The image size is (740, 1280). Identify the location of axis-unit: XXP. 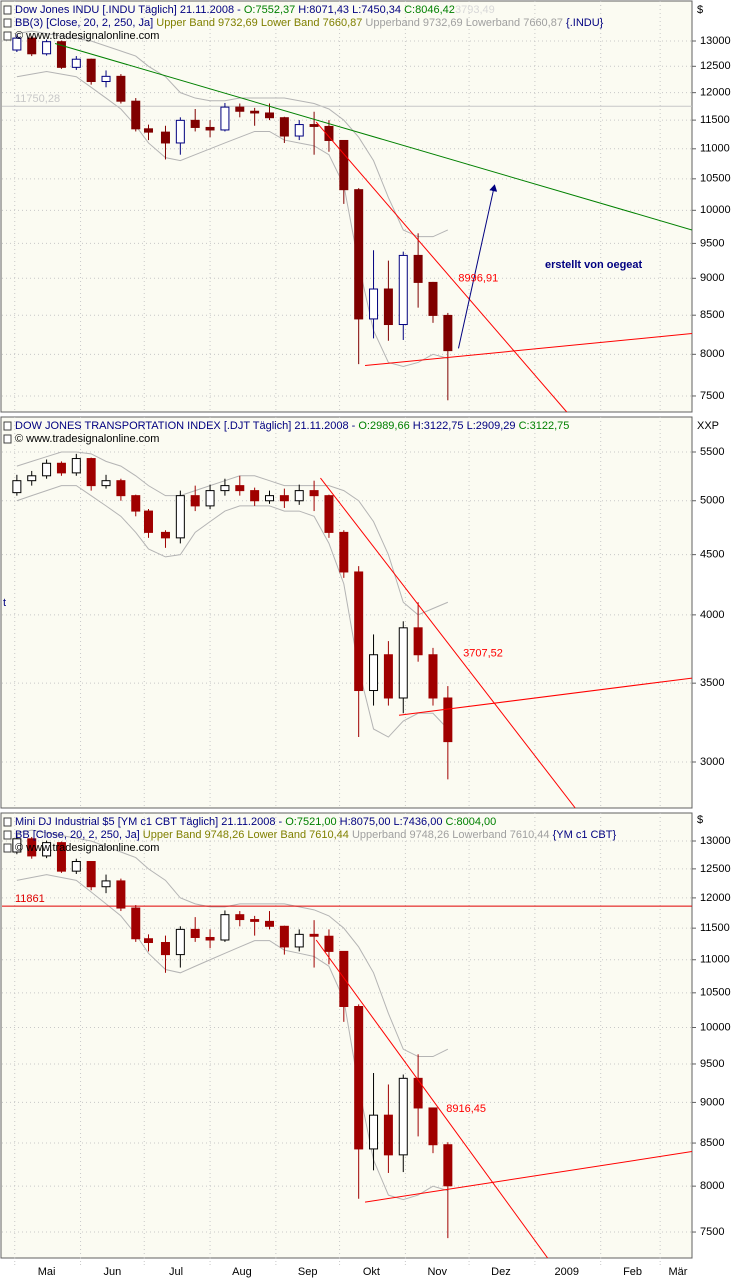
(708, 426).